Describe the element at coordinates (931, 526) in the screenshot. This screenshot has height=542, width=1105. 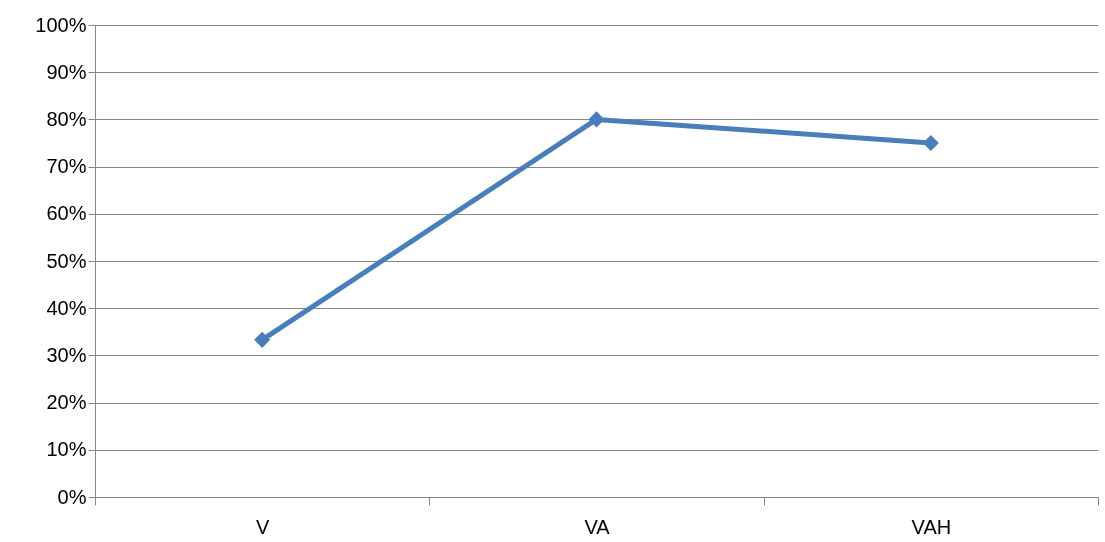
I see `x-tick-label: VAH` at that location.